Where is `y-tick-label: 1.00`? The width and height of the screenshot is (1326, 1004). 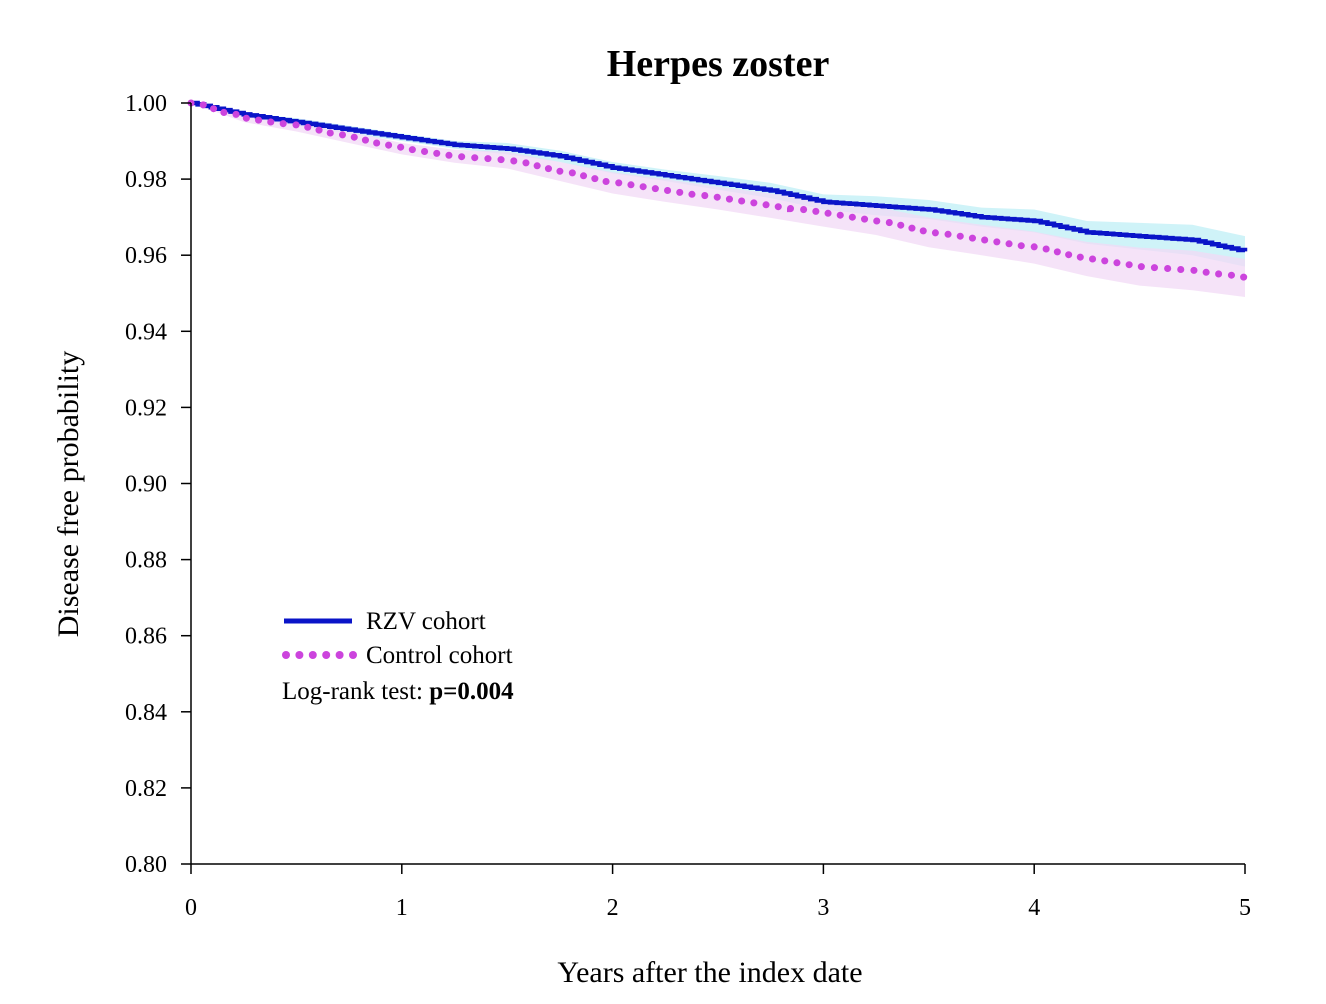
y-tick-label: 1.00 is located at coordinates (146, 104).